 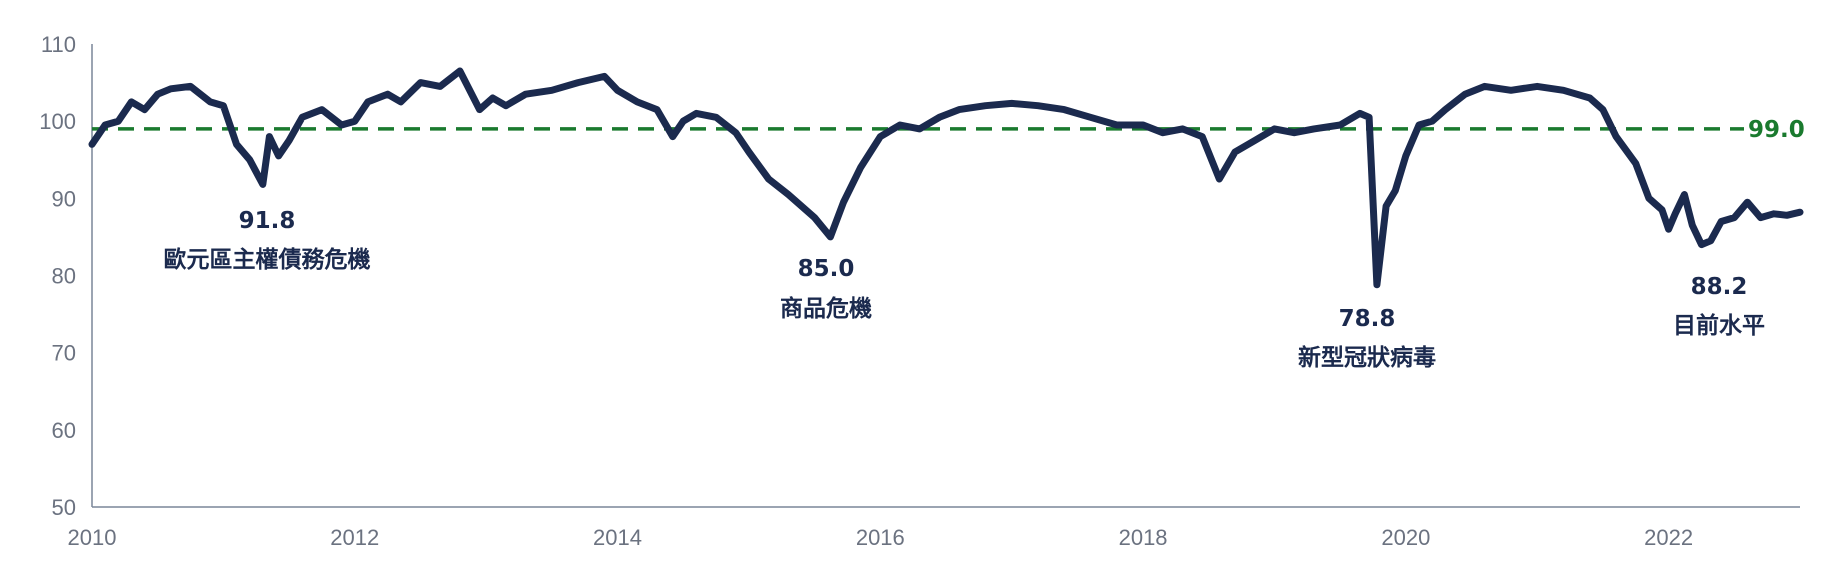 I want to click on annotation-covid: 78.8 新型冠狀病毒, so click(x=1367, y=338).